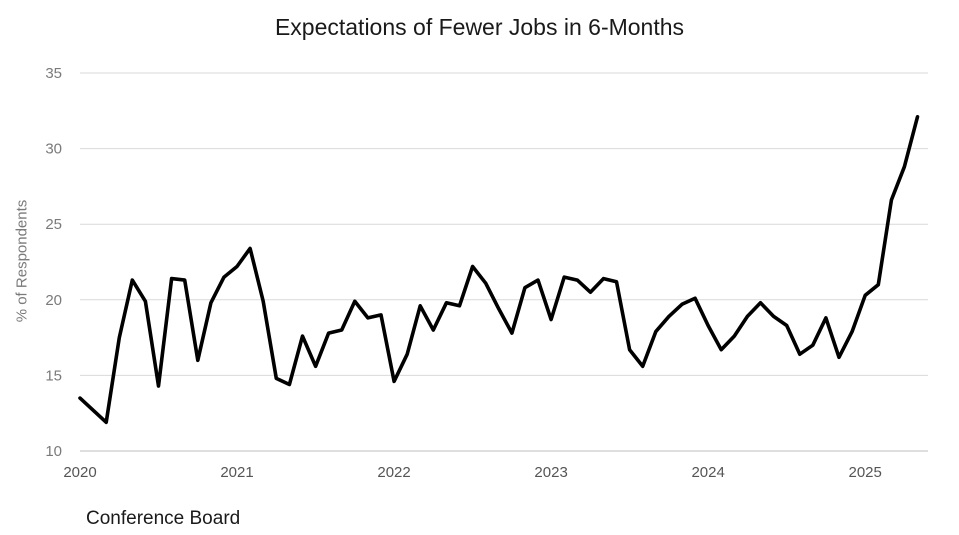 The width and height of the screenshot is (959, 535). Describe the element at coordinates (707, 472) in the screenshot. I see `x-tick-label: 2024` at that location.